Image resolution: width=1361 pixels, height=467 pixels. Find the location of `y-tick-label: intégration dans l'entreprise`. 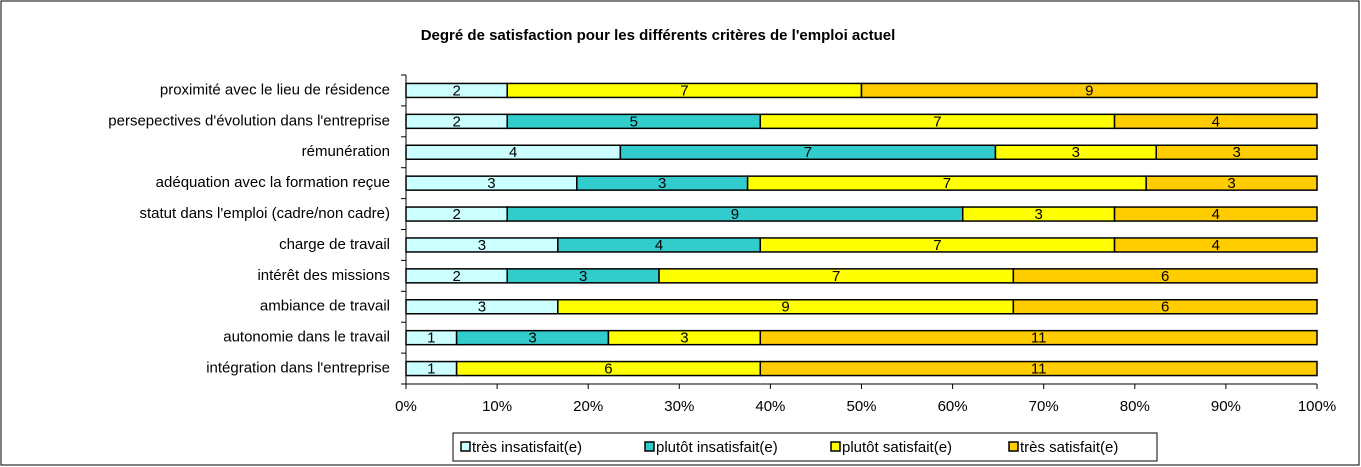

y-tick-label: intégration dans l'entreprise is located at coordinates (298, 368).